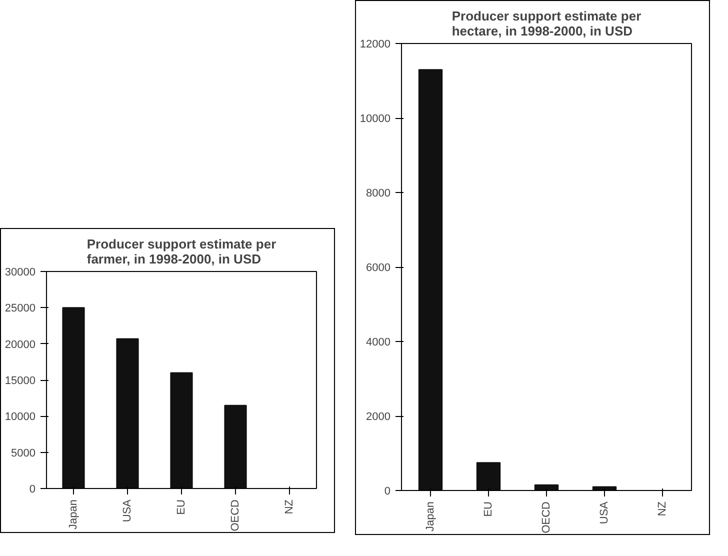 Image resolution: width=728 pixels, height=556 pixels. I want to click on y-tick-label: 25000, so click(20, 308).